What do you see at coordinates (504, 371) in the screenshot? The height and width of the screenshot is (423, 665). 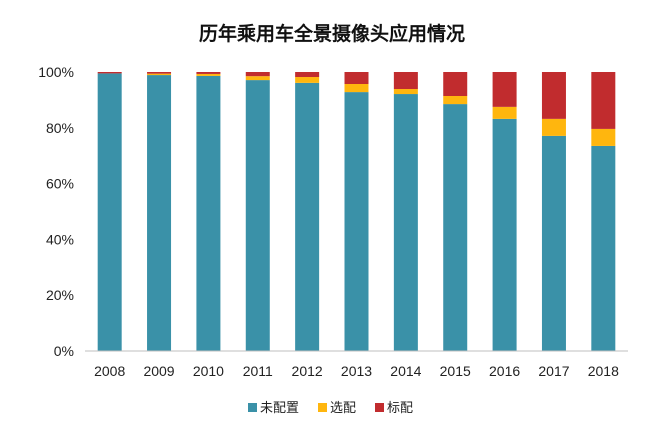 I see `x-tick-label: 2016` at bounding box center [504, 371].